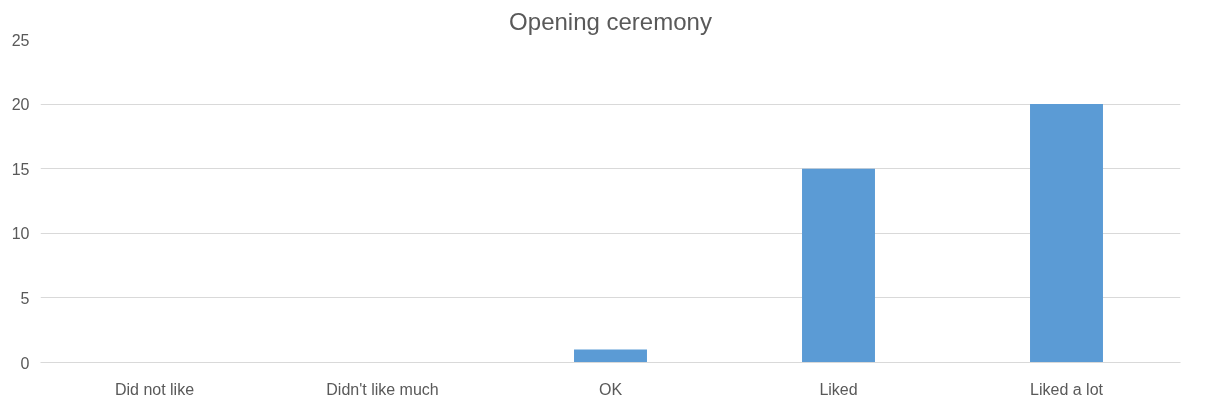 The width and height of the screenshot is (1217, 413). What do you see at coordinates (838, 389) in the screenshot?
I see `x-tick-label: Liked` at bounding box center [838, 389].